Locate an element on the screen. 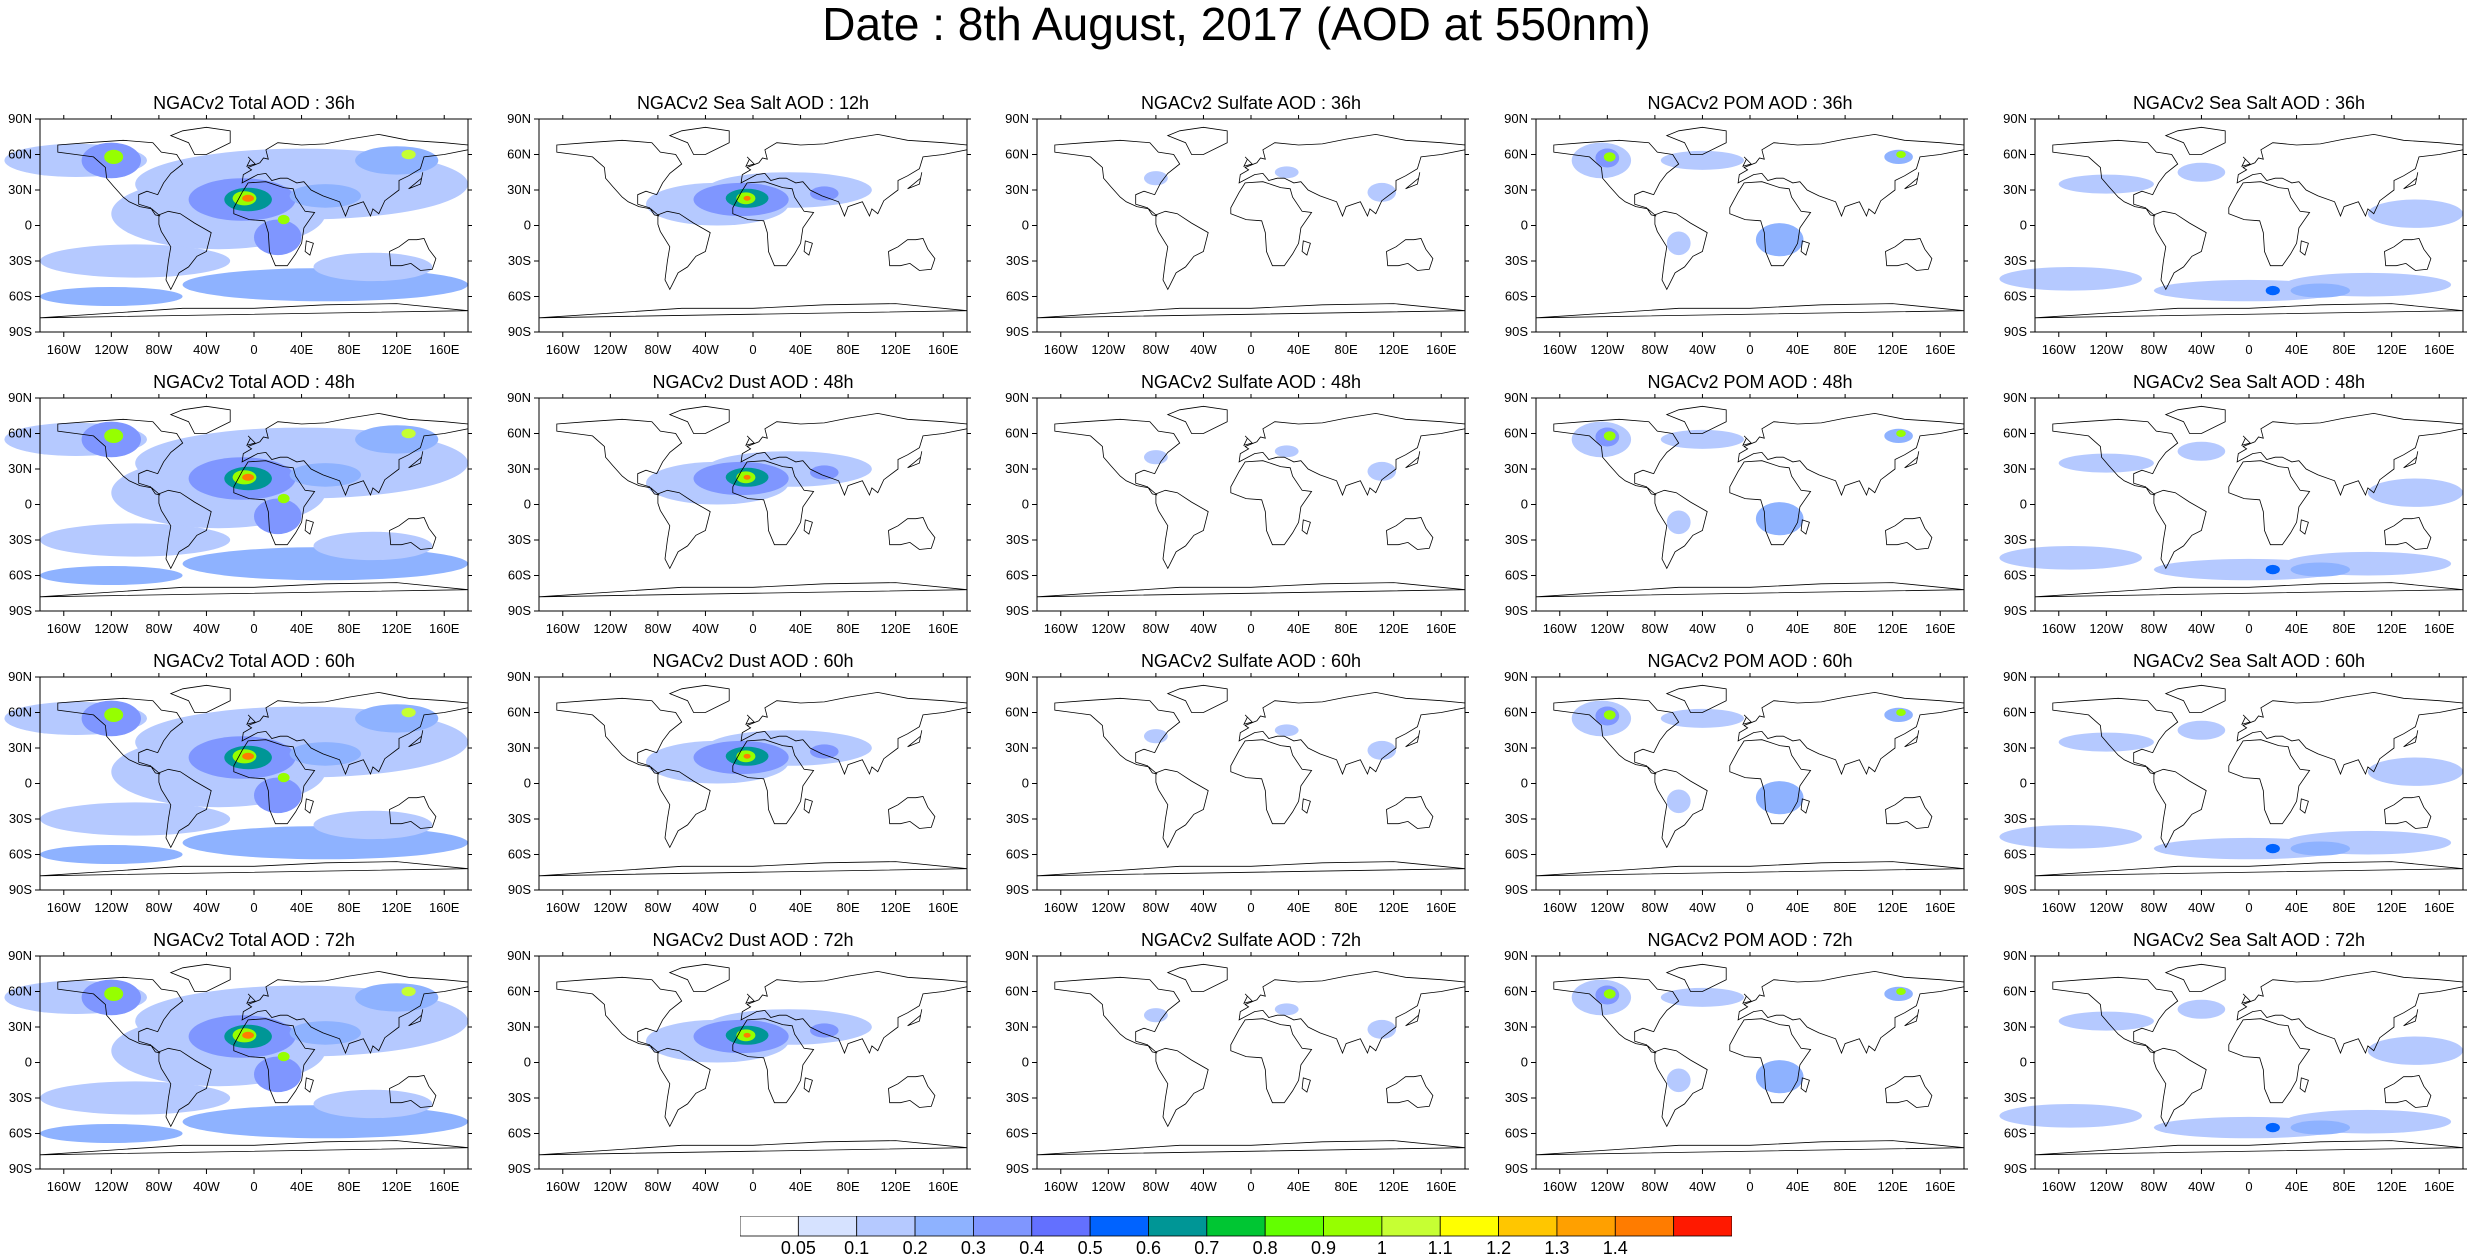  panel-title: NGACv2 Sea Salt AOD : 48h is located at coordinates (2249, 382).